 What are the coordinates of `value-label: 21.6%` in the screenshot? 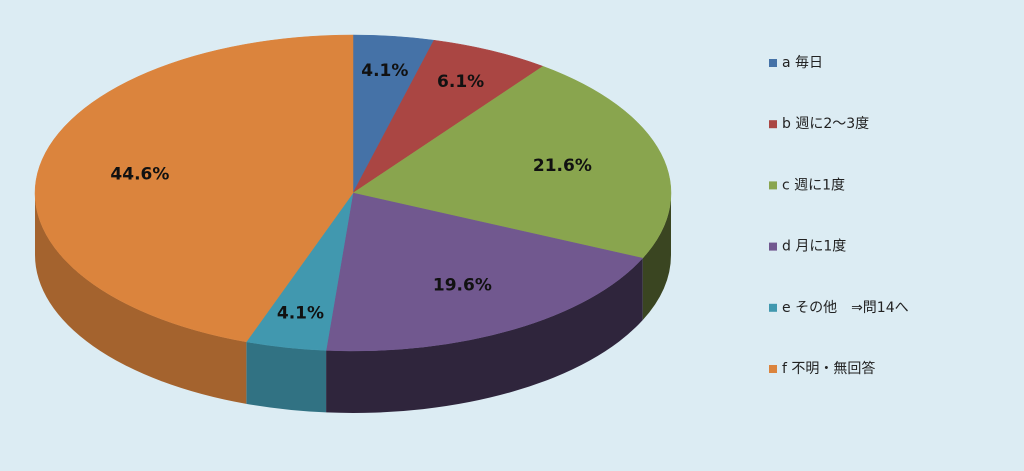 It's located at (562, 166).